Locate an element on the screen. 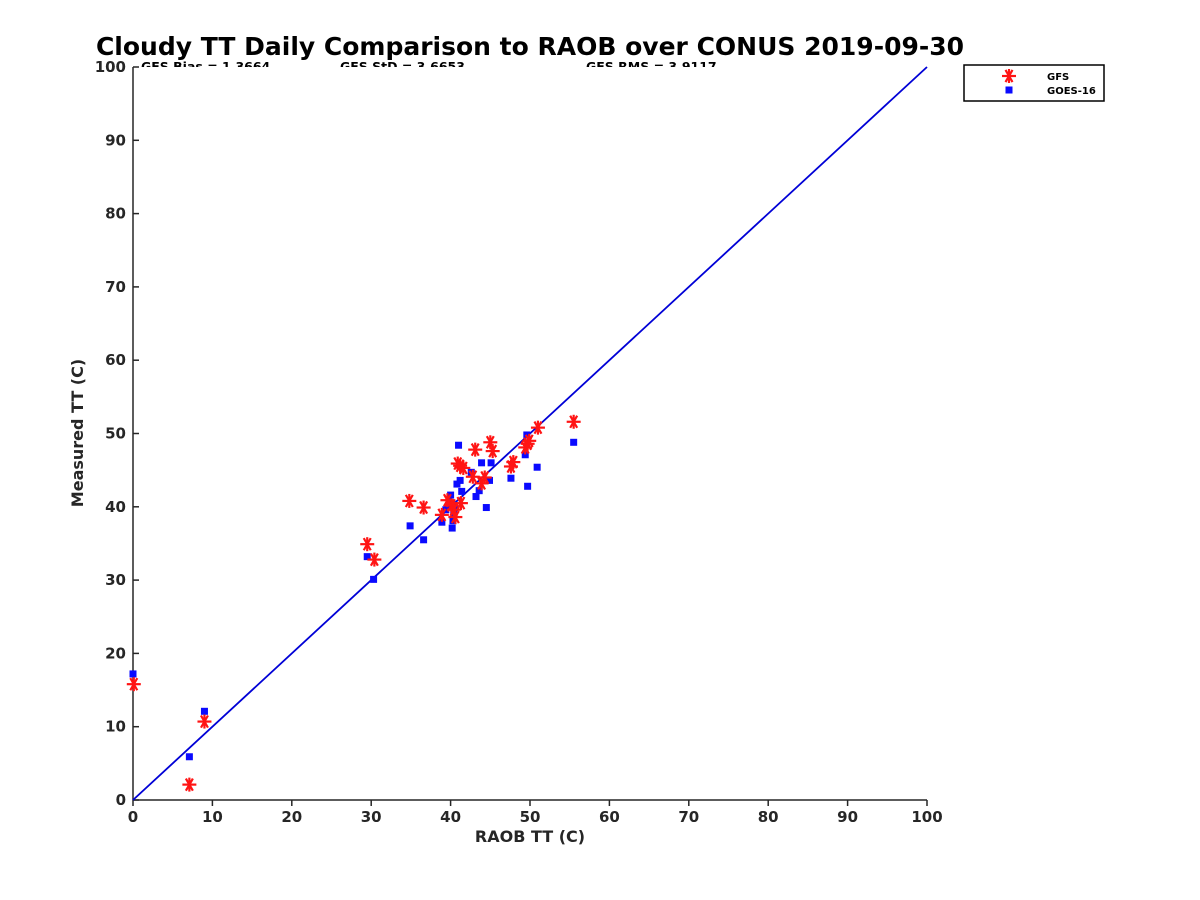 The height and width of the screenshot is (900, 1200). legend-label: GOES-16 is located at coordinates (1071, 91).